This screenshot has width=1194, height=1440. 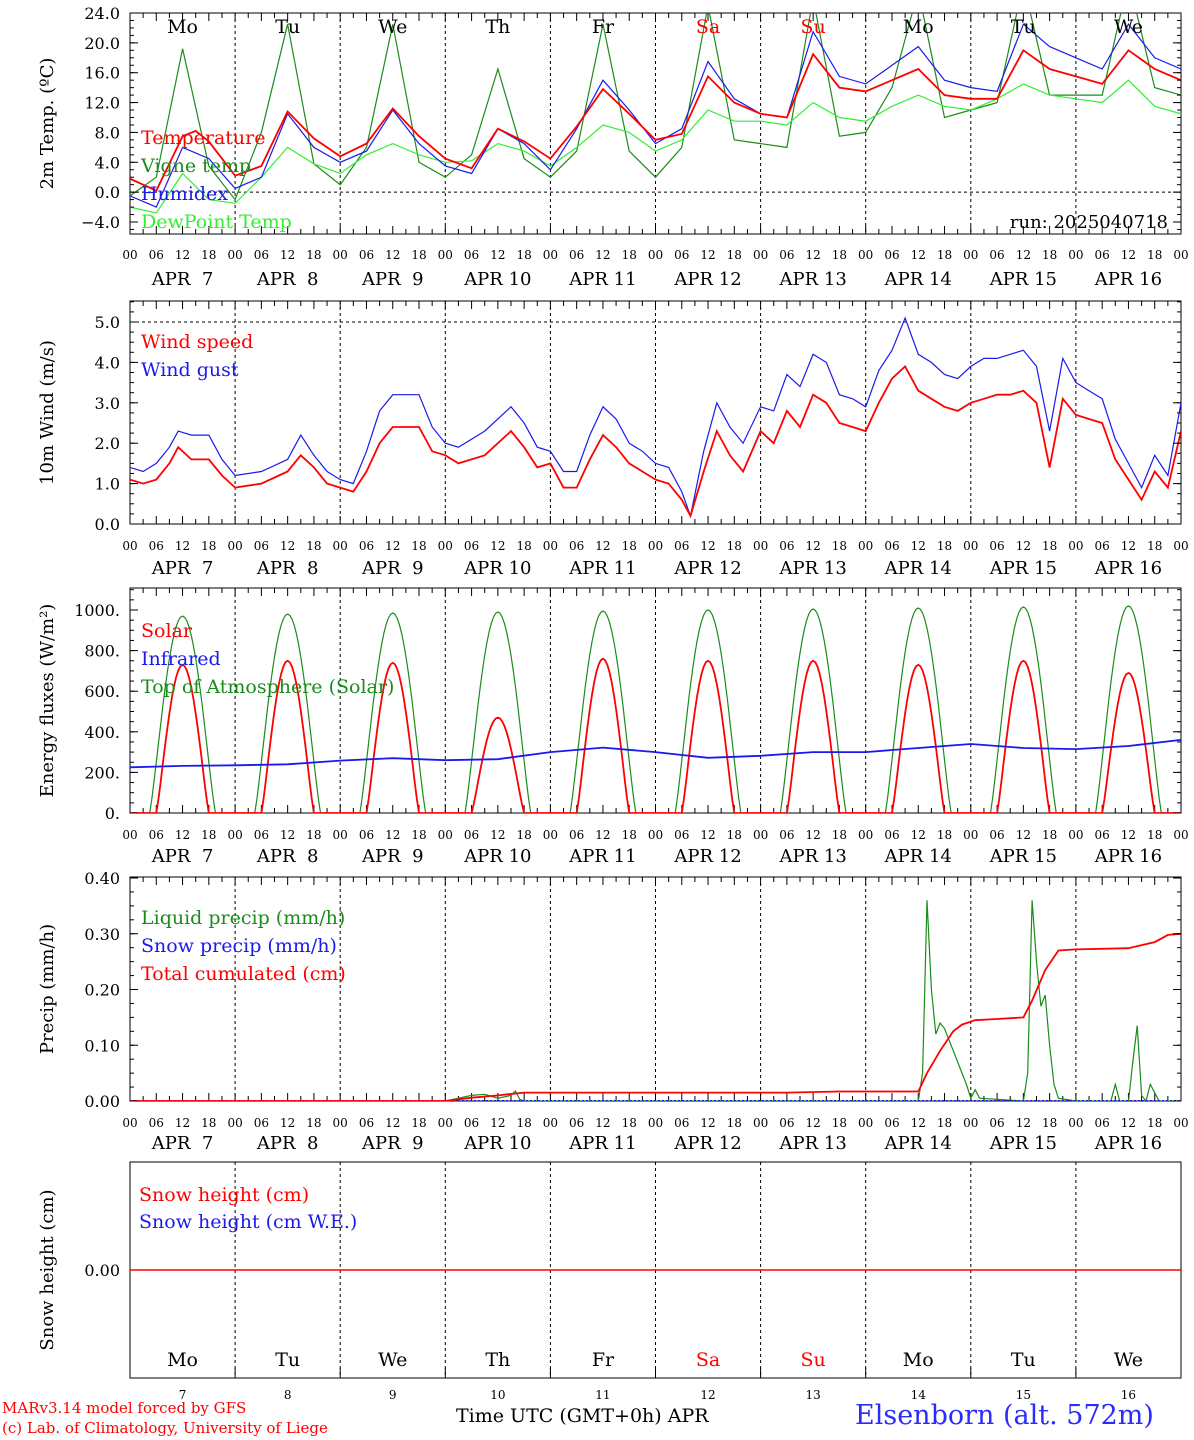 I want to click on series-infrared, so click(x=655, y=754).